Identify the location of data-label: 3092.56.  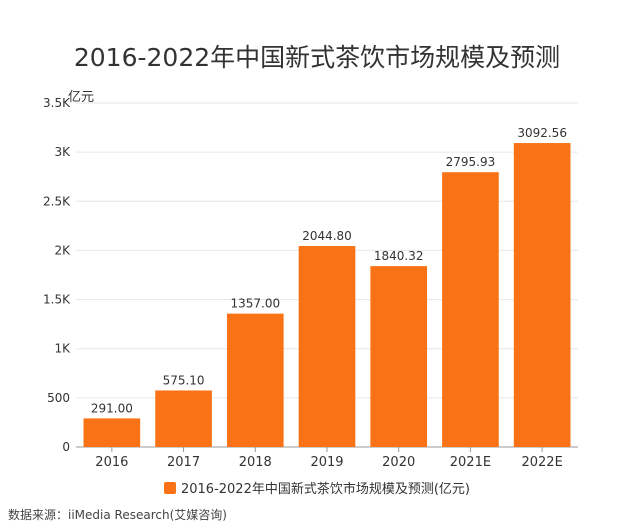
(542, 133).